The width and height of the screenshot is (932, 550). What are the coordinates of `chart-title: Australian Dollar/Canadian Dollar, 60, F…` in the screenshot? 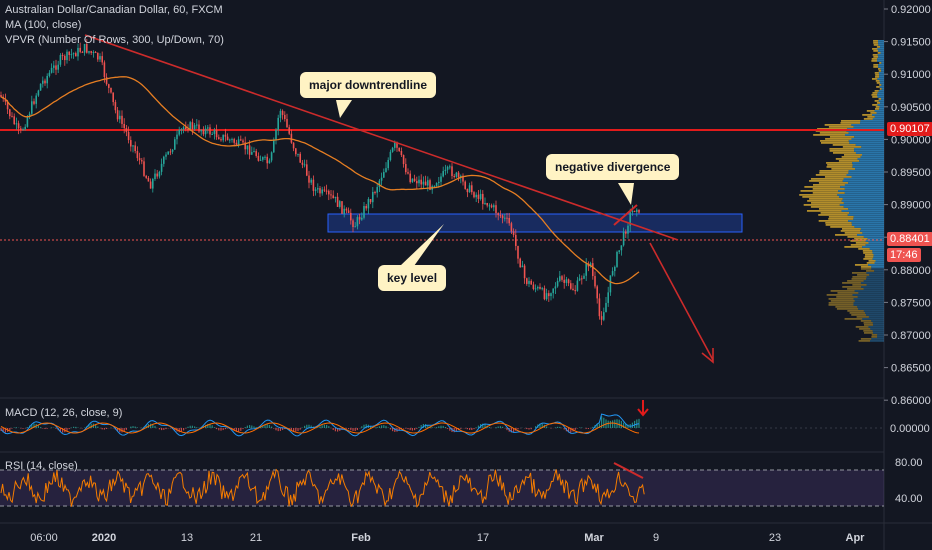 It's located at (114, 10).